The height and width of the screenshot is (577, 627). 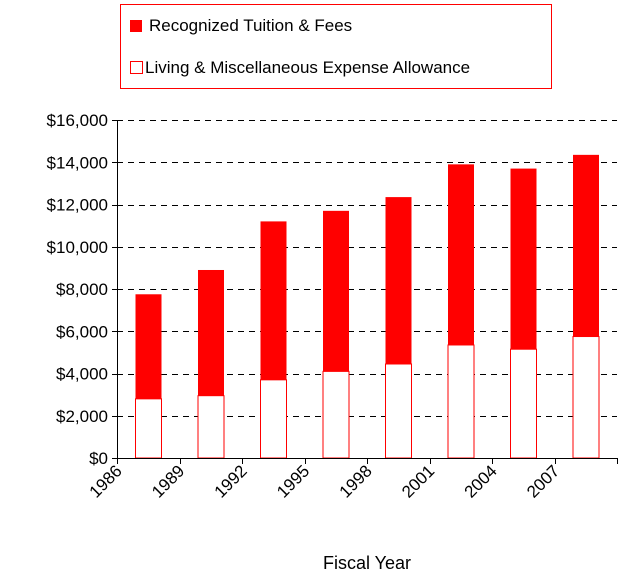 I want to click on x-tick-label: 1992, so click(x=231, y=481).